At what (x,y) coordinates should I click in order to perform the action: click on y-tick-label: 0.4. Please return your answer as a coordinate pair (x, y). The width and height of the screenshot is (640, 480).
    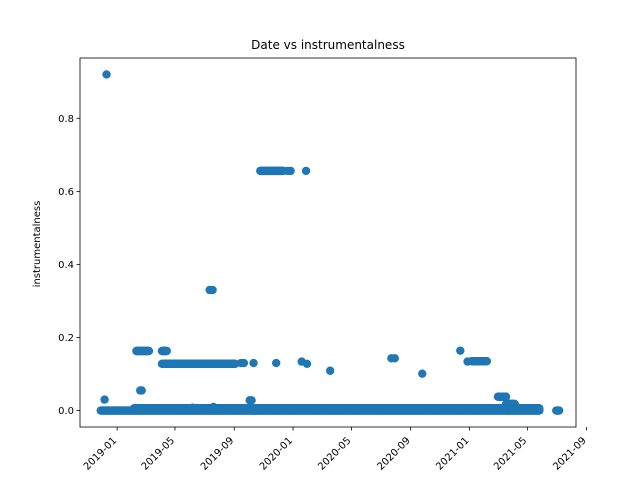
    Looking at the image, I should click on (66, 265).